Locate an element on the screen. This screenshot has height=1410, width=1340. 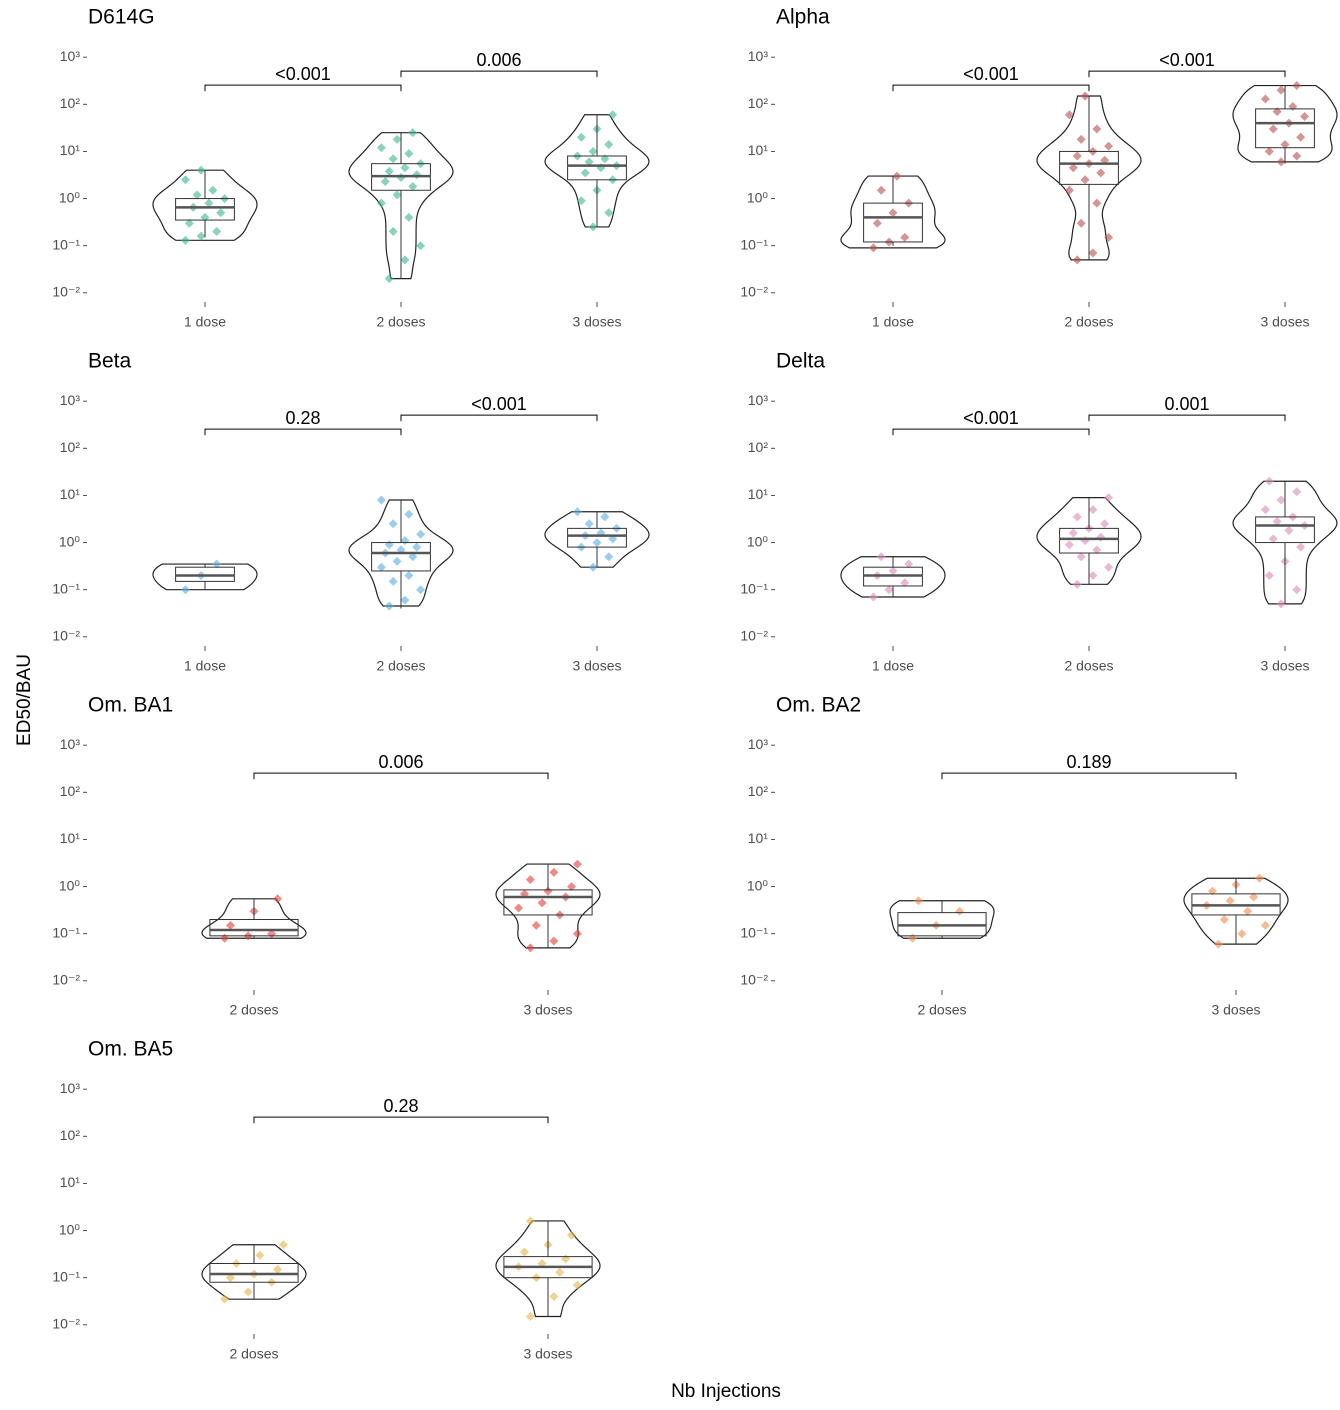
panel-title: Delta is located at coordinates (800, 361).